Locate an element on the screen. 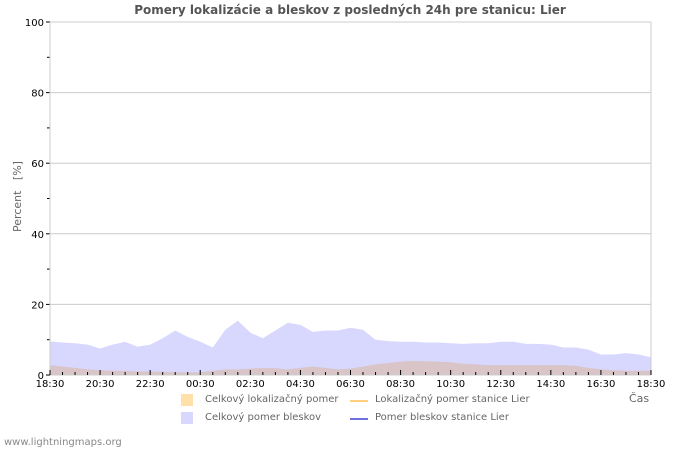 This screenshot has width=700, height=450. y-tick-label: 60 is located at coordinates (37, 164).